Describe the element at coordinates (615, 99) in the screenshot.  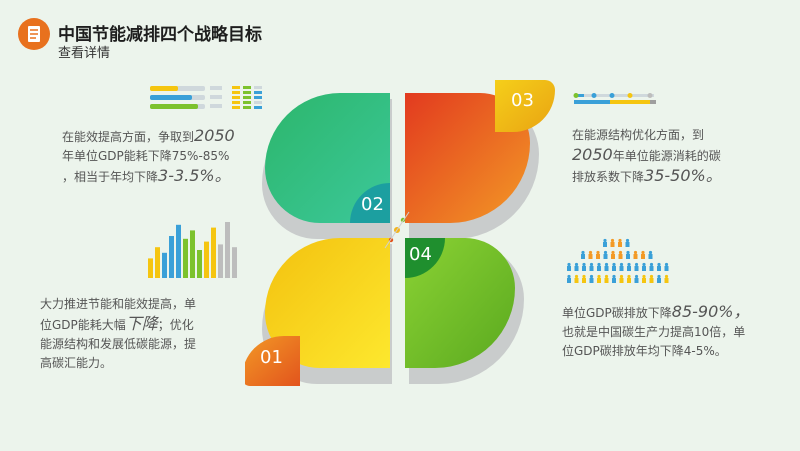
I see `timeline-decoration` at that location.